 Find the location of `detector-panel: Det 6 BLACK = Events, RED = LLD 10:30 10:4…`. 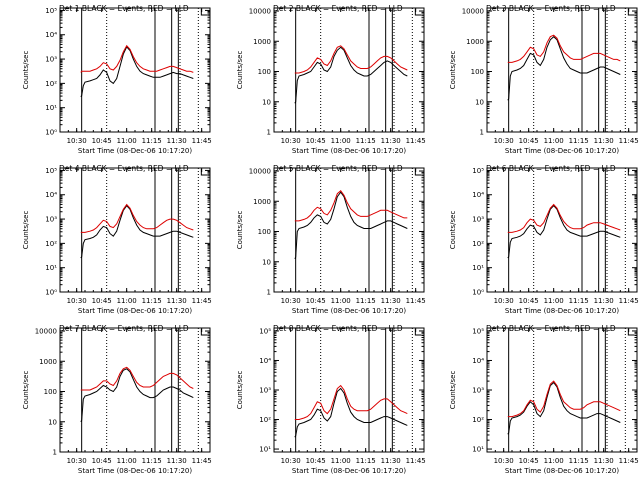

detector-panel: Det 6 BLACK = Events, RED = LLD 10:30 10:4… is located at coordinates (544, 239).